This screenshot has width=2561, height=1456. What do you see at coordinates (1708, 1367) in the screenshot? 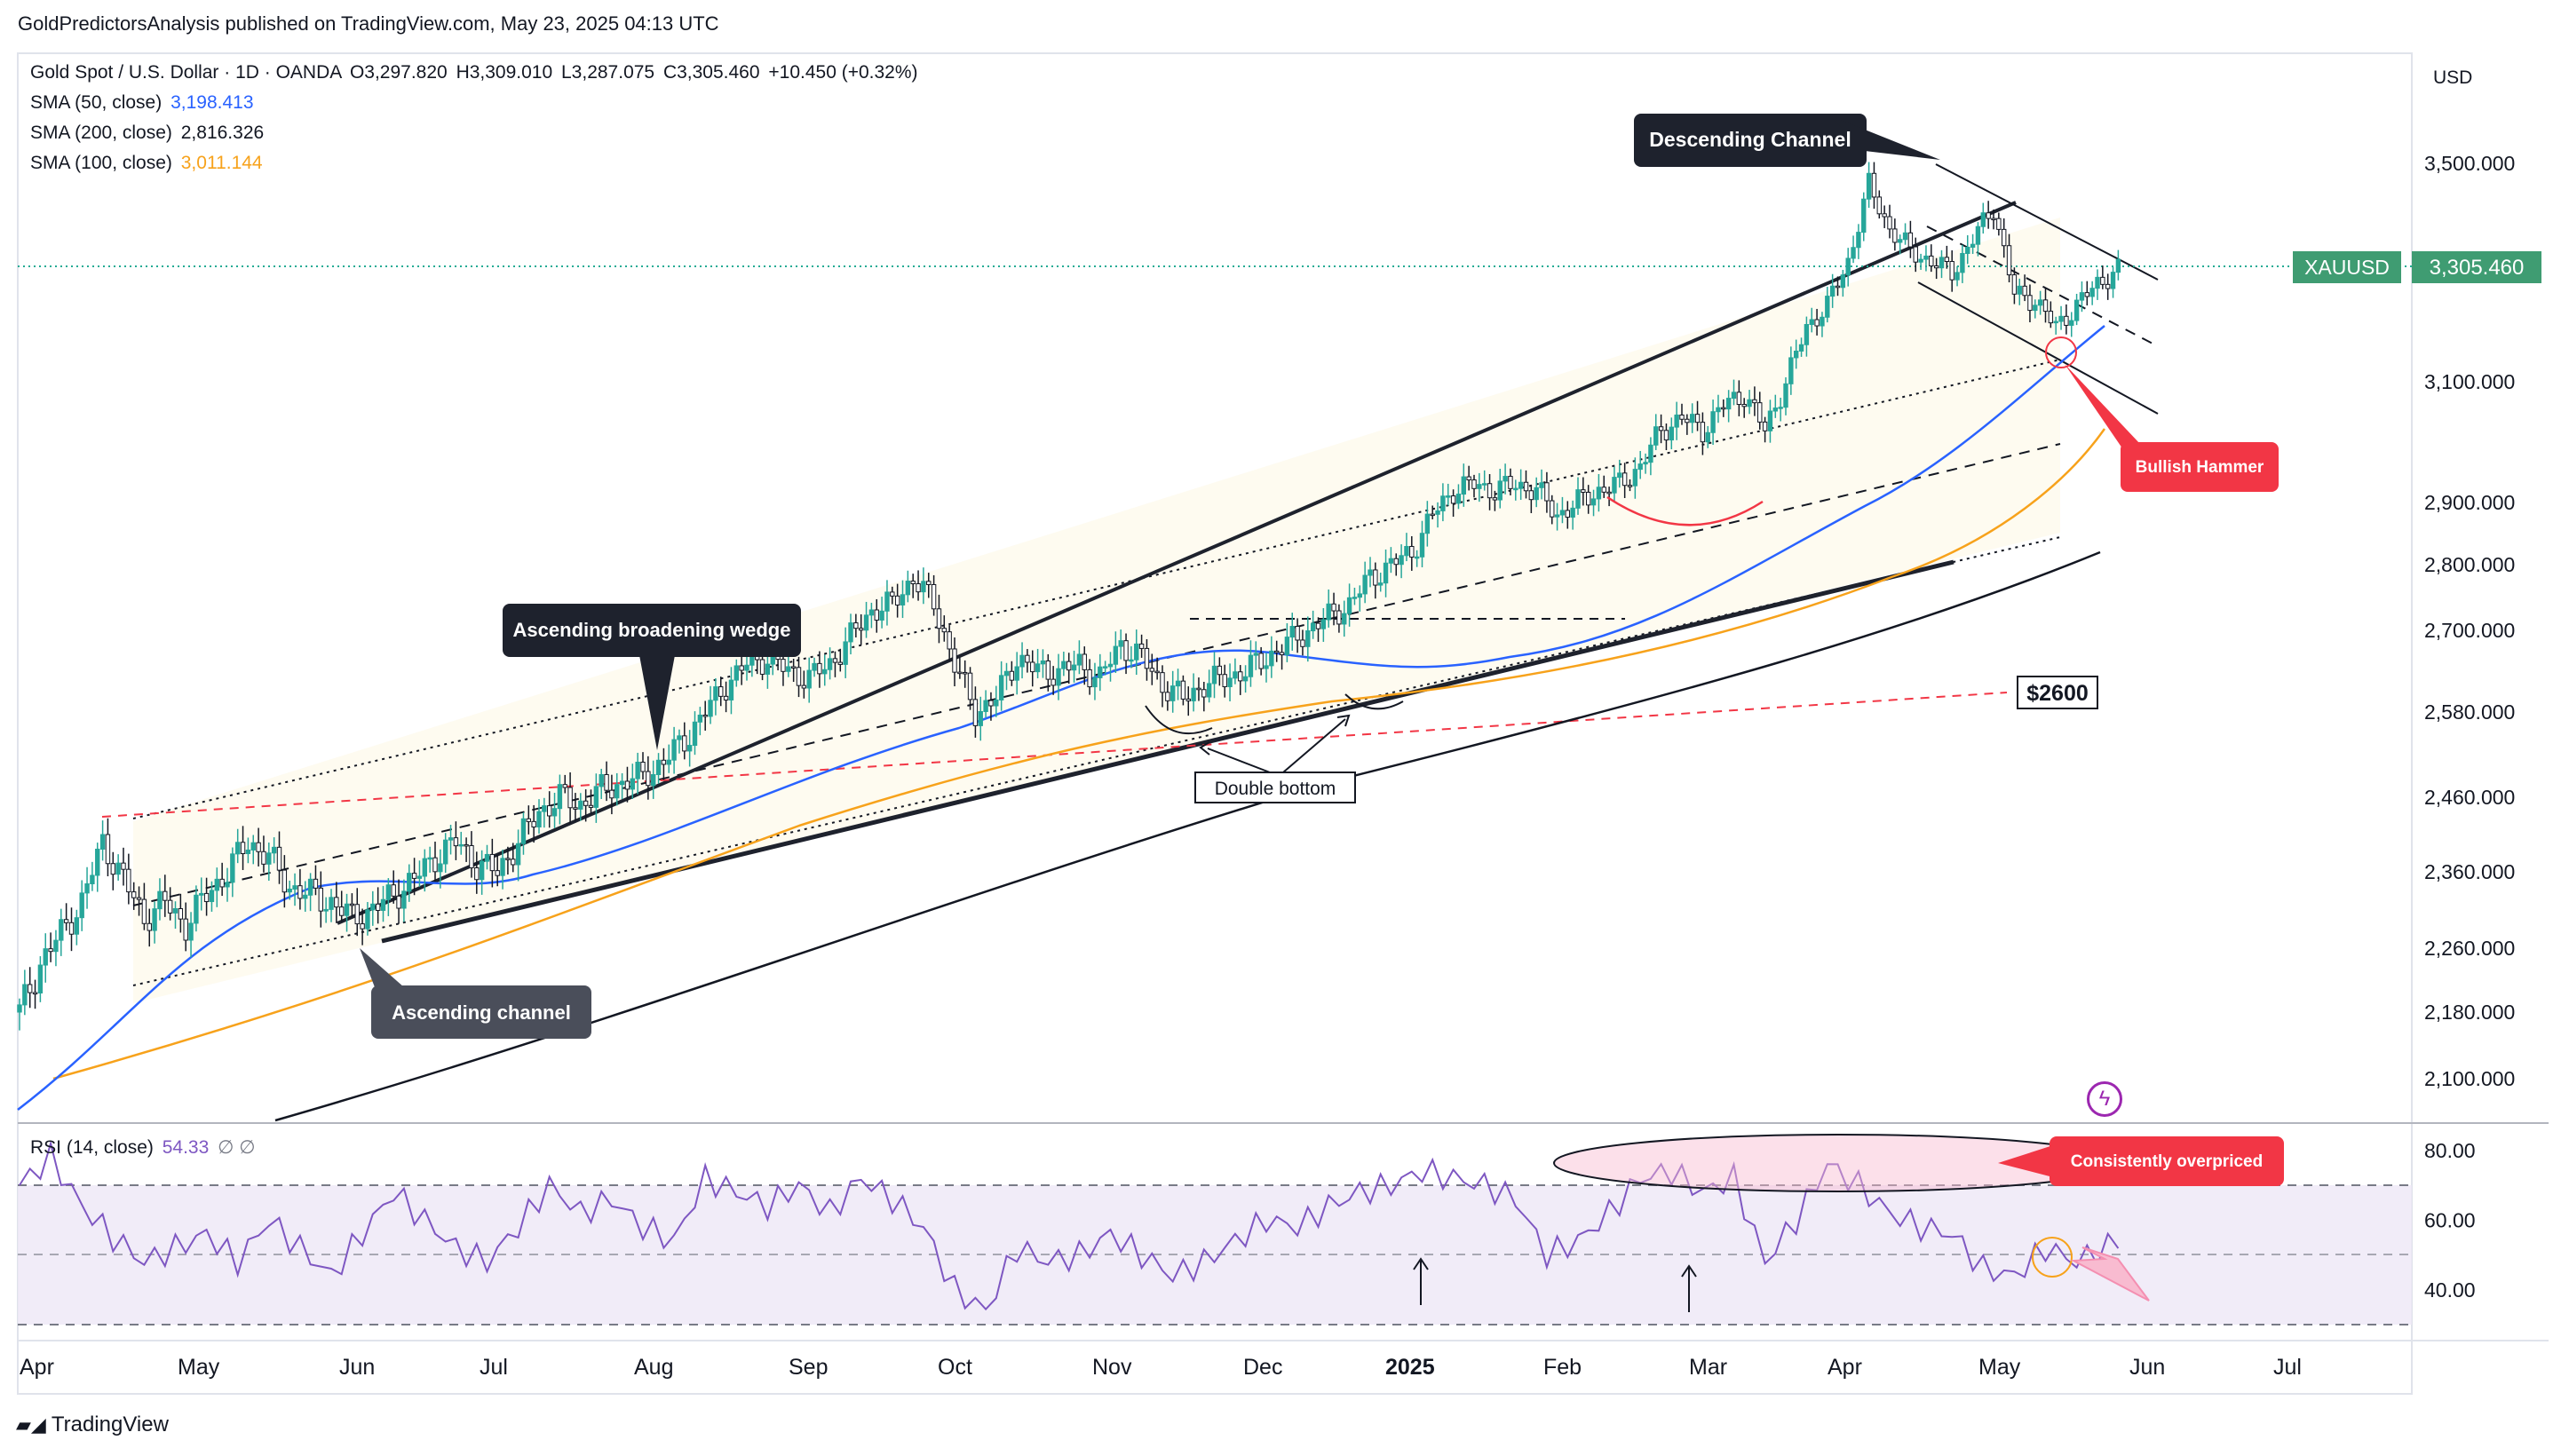
I see `time-tick-label: Mar` at bounding box center [1708, 1367].